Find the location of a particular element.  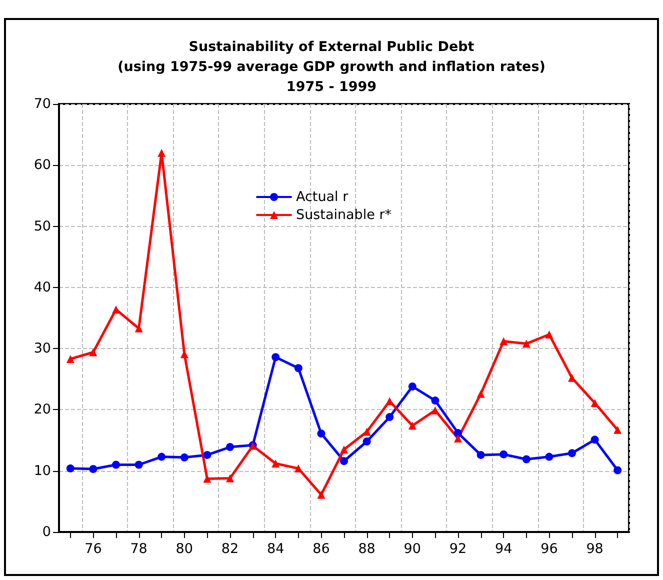

y-tick-label: 60 is located at coordinates (42, 165).